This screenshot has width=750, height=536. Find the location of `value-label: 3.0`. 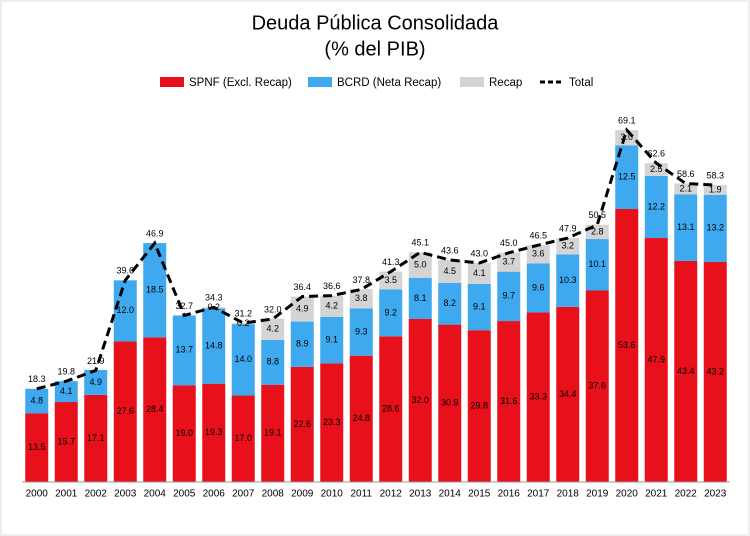

value-label: 3.0 is located at coordinates (626, 137).